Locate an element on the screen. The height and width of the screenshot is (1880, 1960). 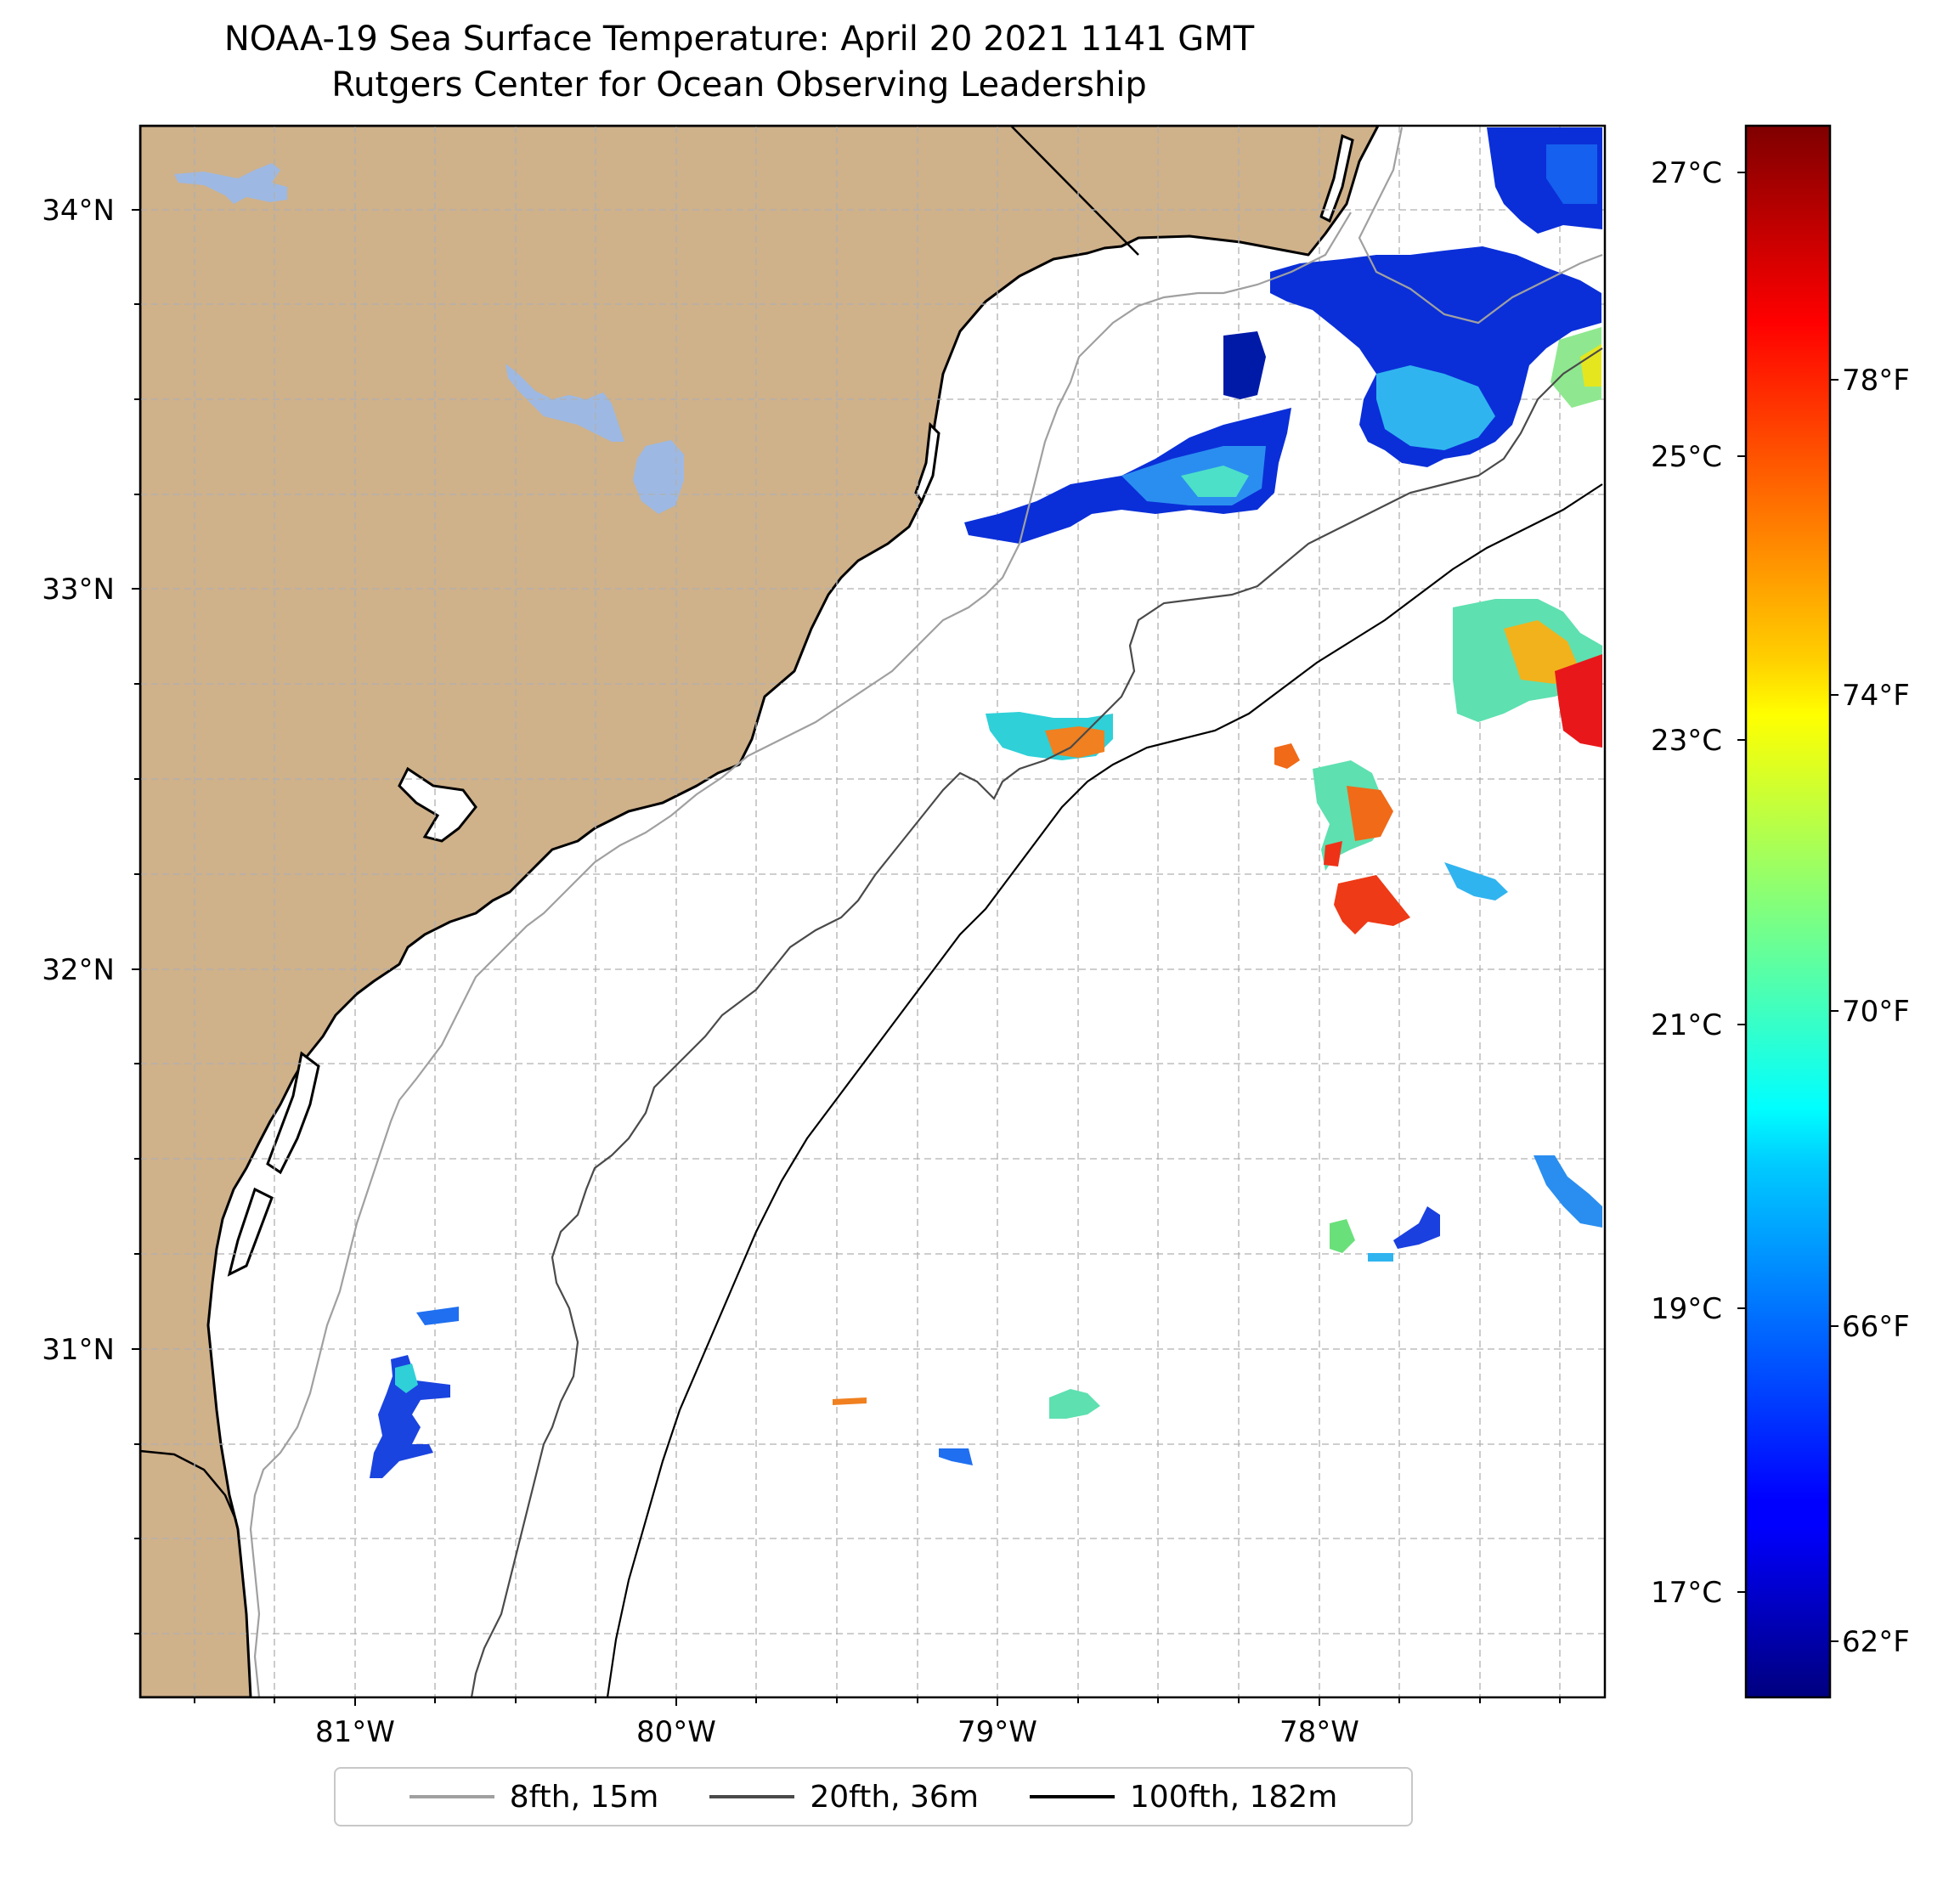
celsius-ticks is located at coordinates (1742, 883).